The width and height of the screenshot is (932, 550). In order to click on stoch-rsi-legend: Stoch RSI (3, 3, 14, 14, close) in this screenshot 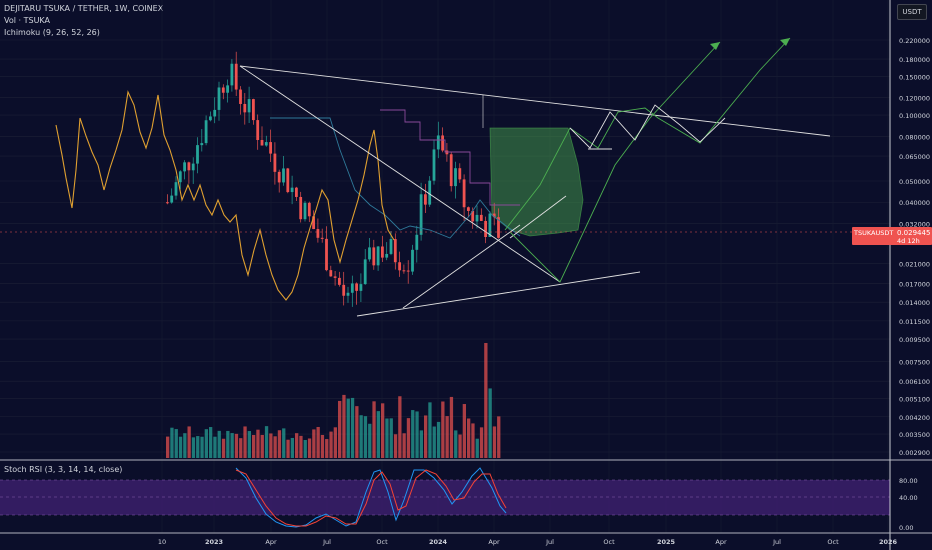, I will do `click(63, 469)`.